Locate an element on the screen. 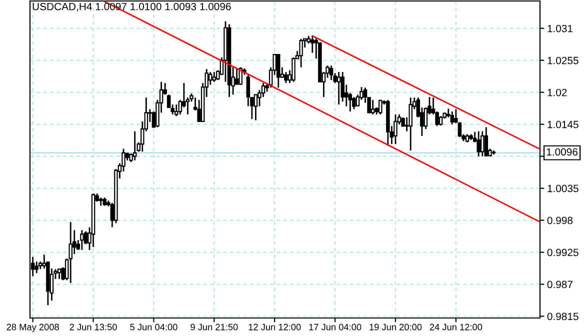 The image size is (584, 336). x-tick-label: 2 Jun 13:50 is located at coordinates (93, 327).